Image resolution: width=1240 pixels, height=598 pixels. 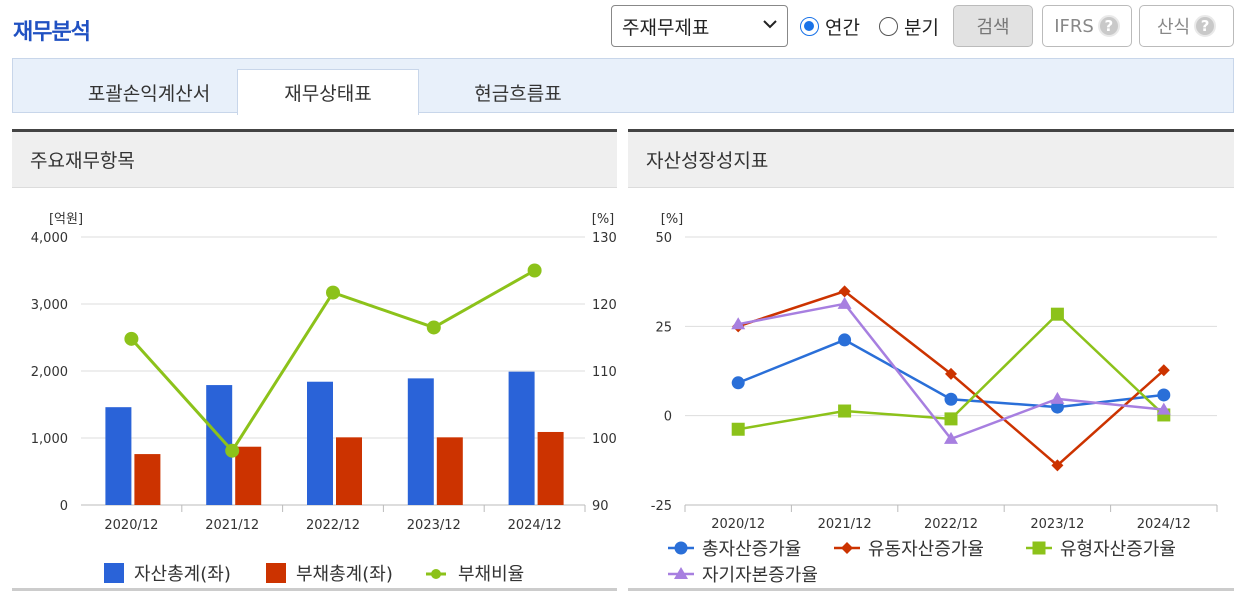 I want to click on tab-income-statement: 포괄손익계산서, so click(x=149, y=92).